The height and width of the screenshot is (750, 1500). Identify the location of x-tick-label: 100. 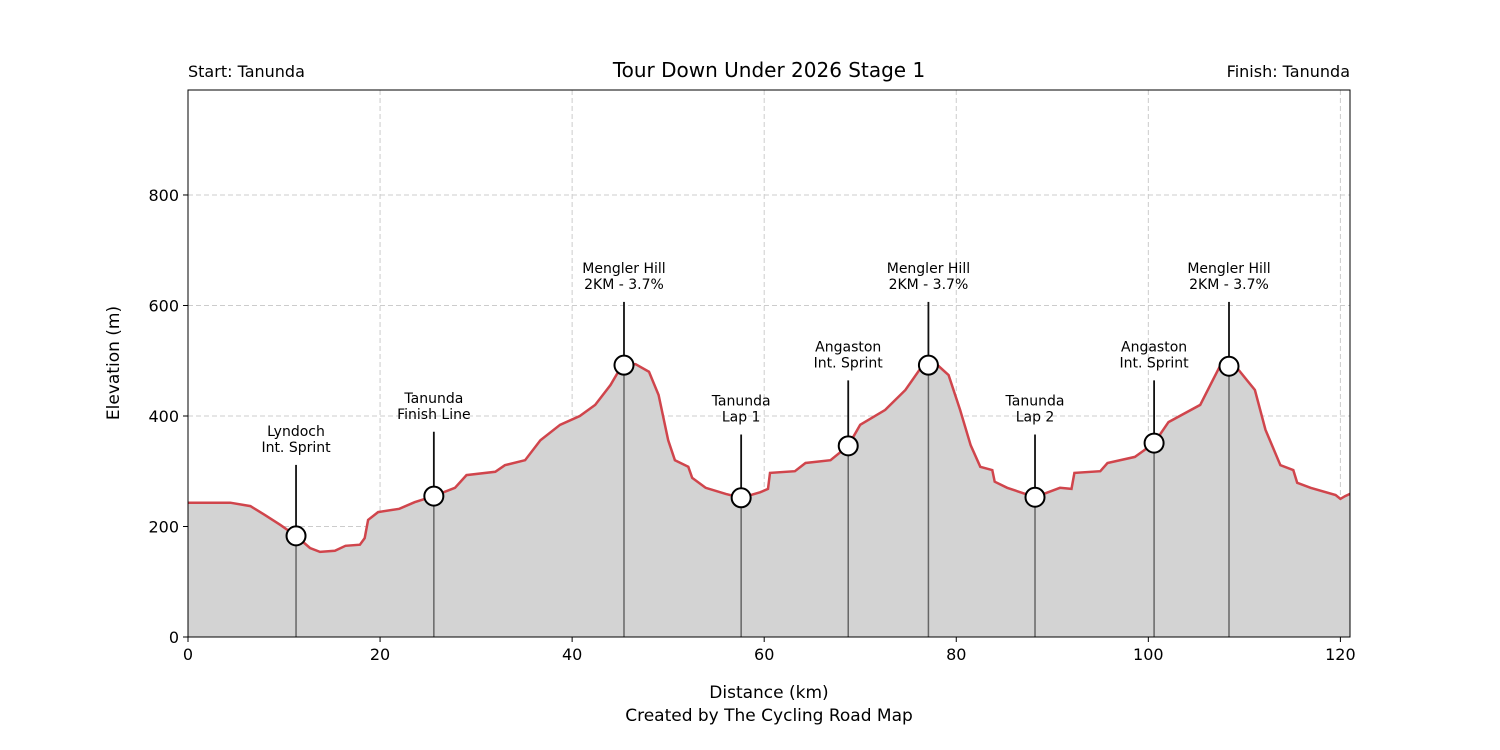
(1148, 654).